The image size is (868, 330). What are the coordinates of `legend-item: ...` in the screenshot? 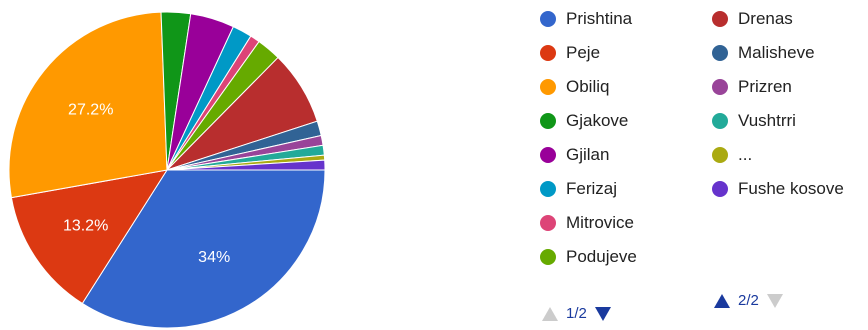 It's located at (778, 155).